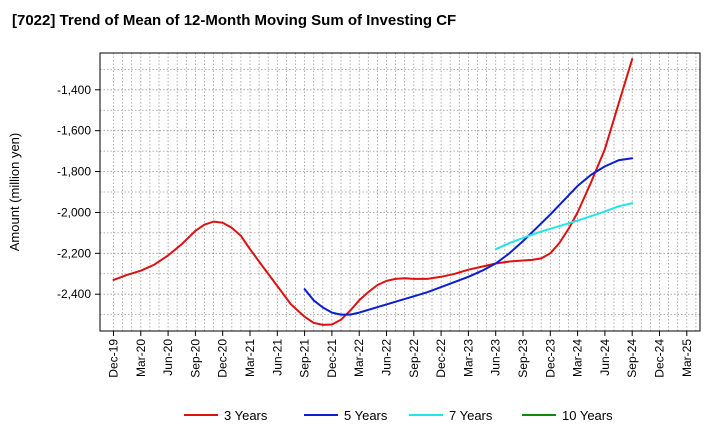 The width and height of the screenshot is (720, 440). I want to click on y-tick-label: -2,400, so click(74, 294).